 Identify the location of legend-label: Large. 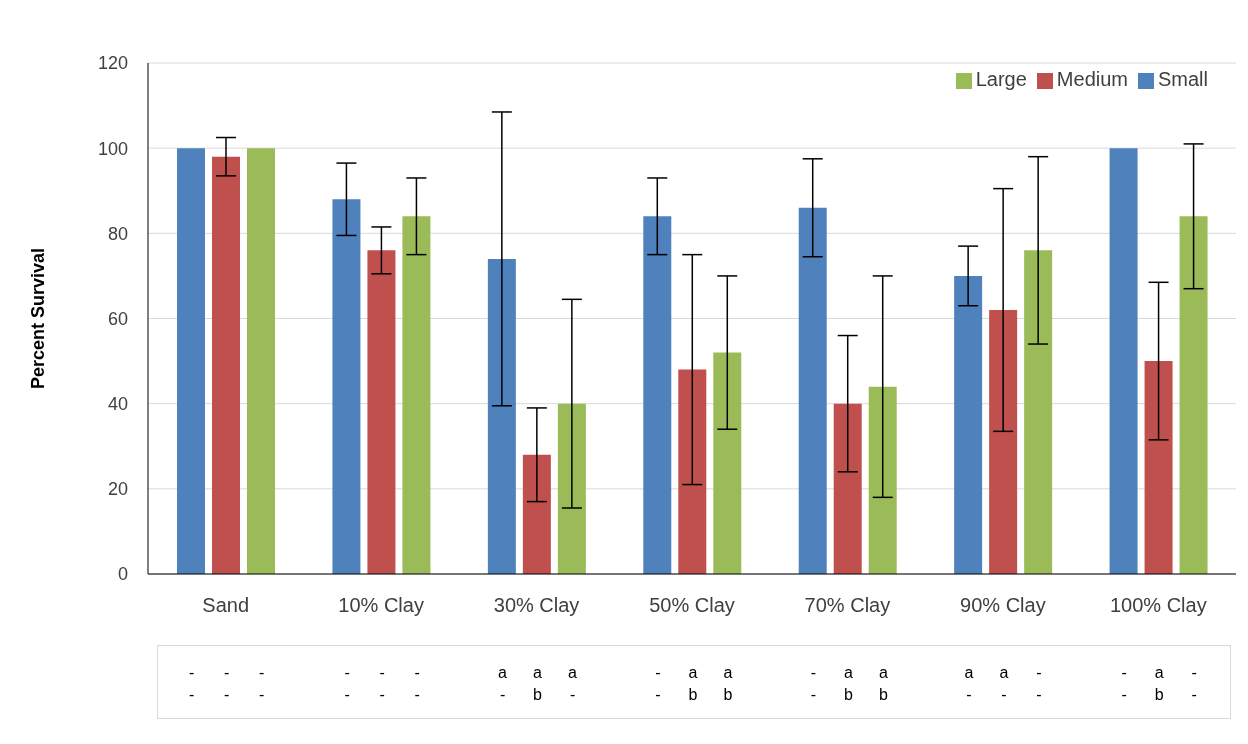
(1001, 79).